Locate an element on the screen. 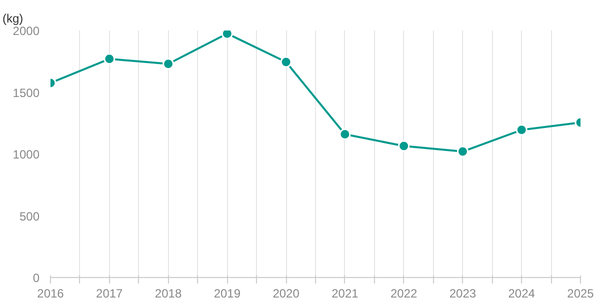  x-tick-label: 2024 is located at coordinates (522, 293).